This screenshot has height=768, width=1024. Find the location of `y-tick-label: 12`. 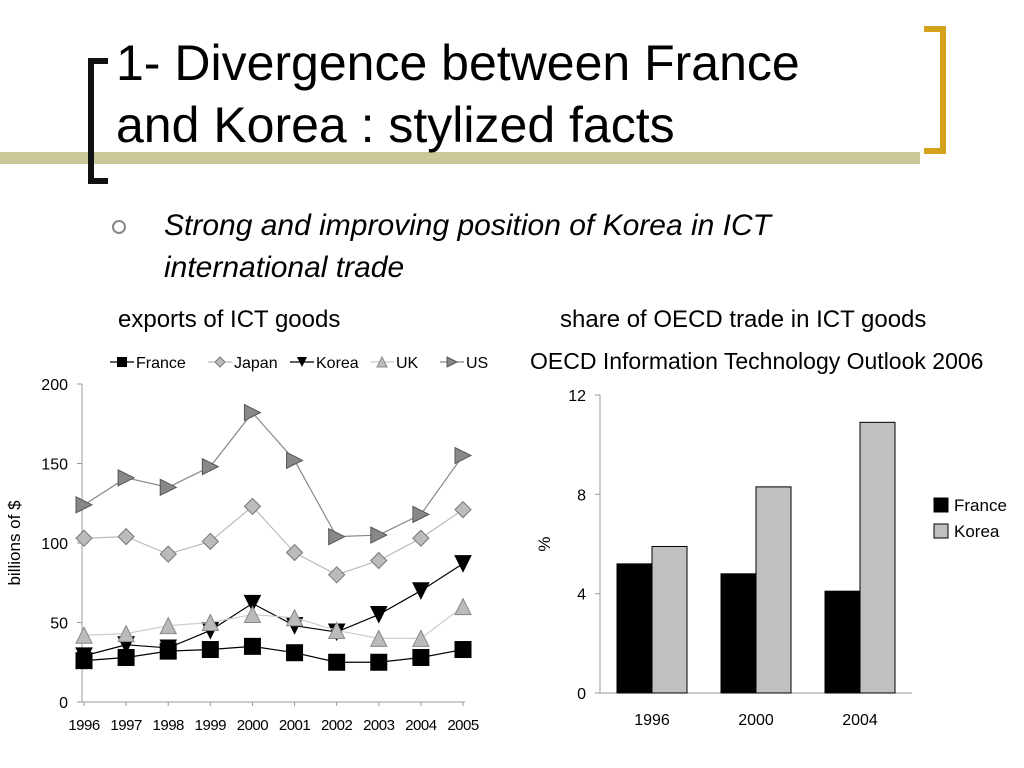

y-tick-label: 12 is located at coordinates (577, 396).